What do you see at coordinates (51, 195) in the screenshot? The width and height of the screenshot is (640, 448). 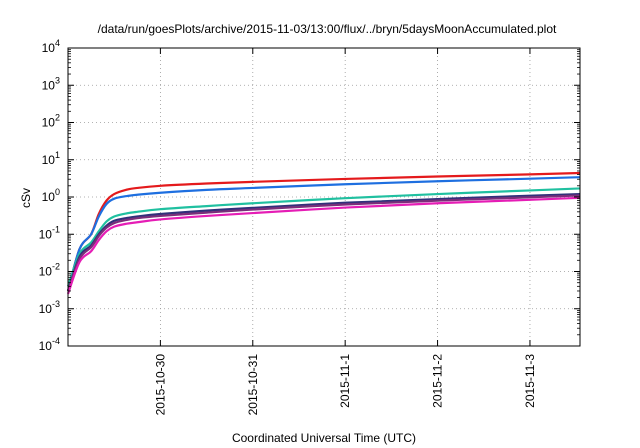 I see `y-tick-label: 10⁰` at bounding box center [51, 195].